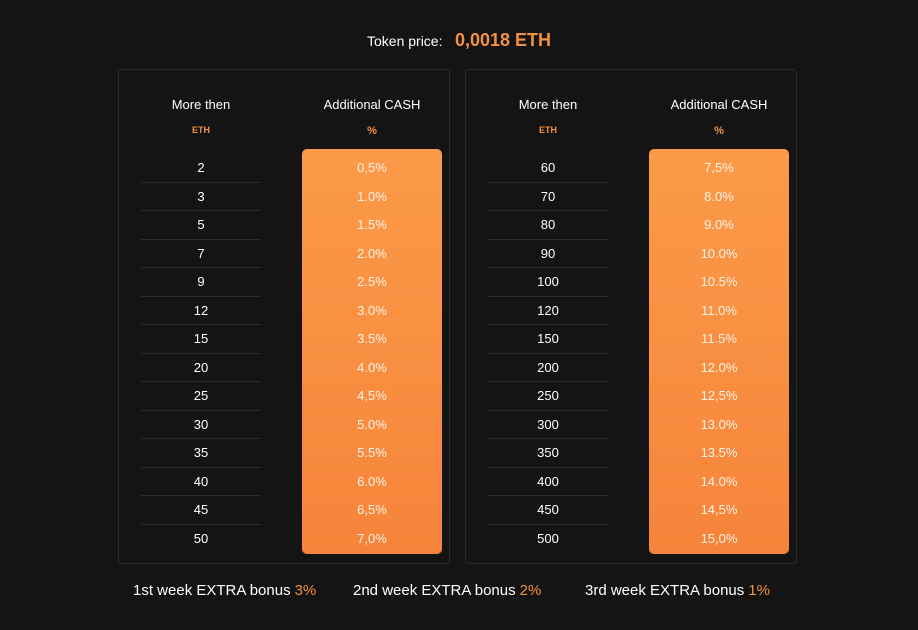 Image resolution: width=918 pixels, height=630 pixels. What do you see at coordinates (719, 167) in the screenshot?
I see `cash-percent: 7,5%` at bounding box center [719, 167].